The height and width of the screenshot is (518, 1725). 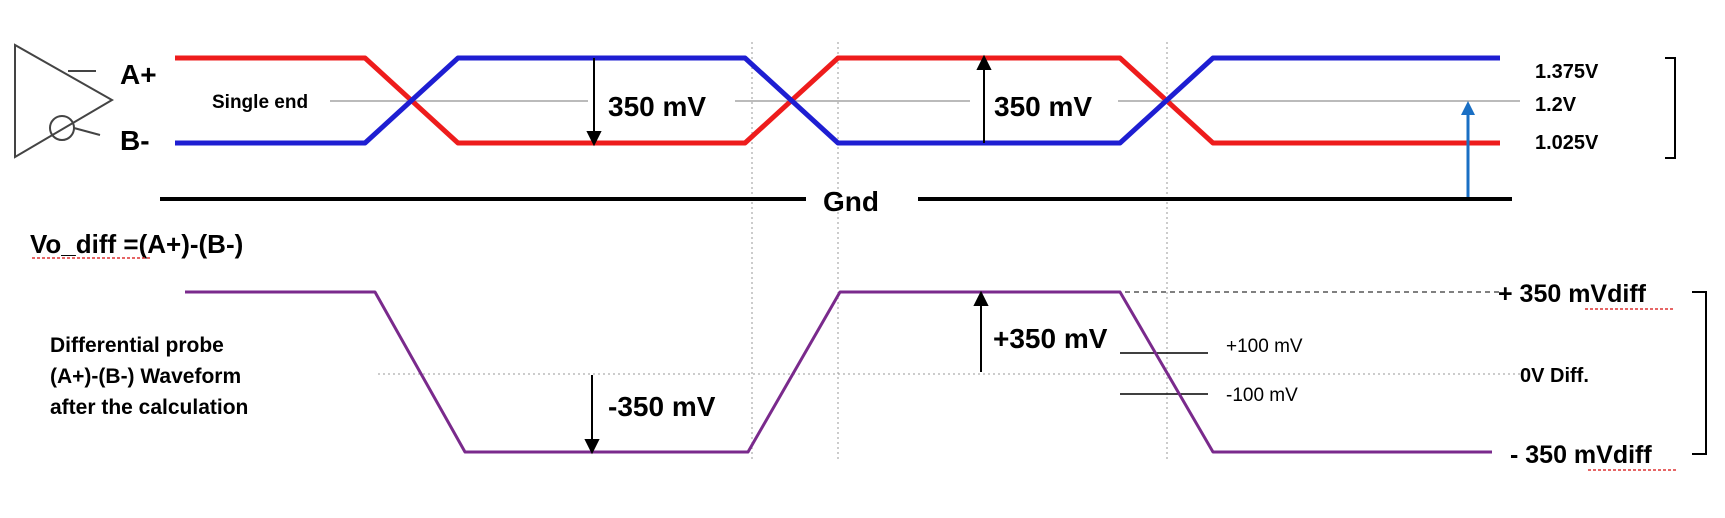 I want to click on level-low-label: 1.025V, so click(x=1567, y=143).